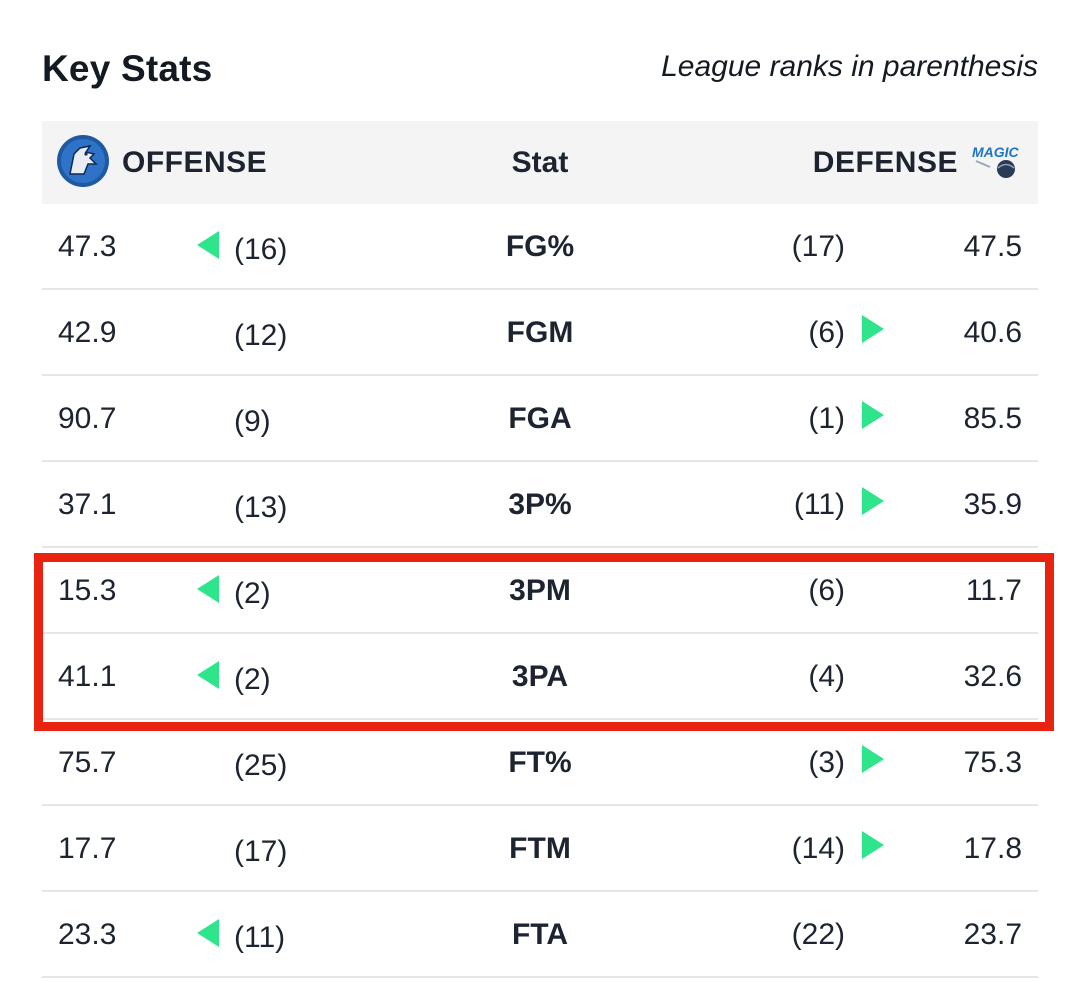  Describe the element at coordinates (826, 418) in the screenshot. I see `defense-rank: (1)` at that location.